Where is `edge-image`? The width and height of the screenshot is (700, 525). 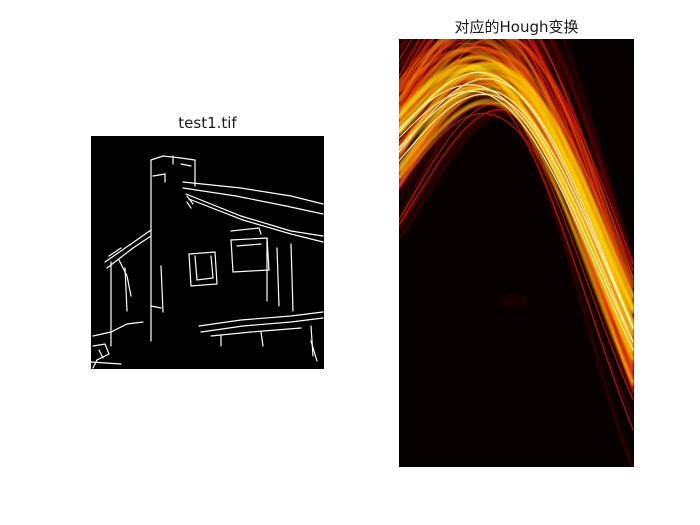
edge-image is located at coordinates (207, 252).